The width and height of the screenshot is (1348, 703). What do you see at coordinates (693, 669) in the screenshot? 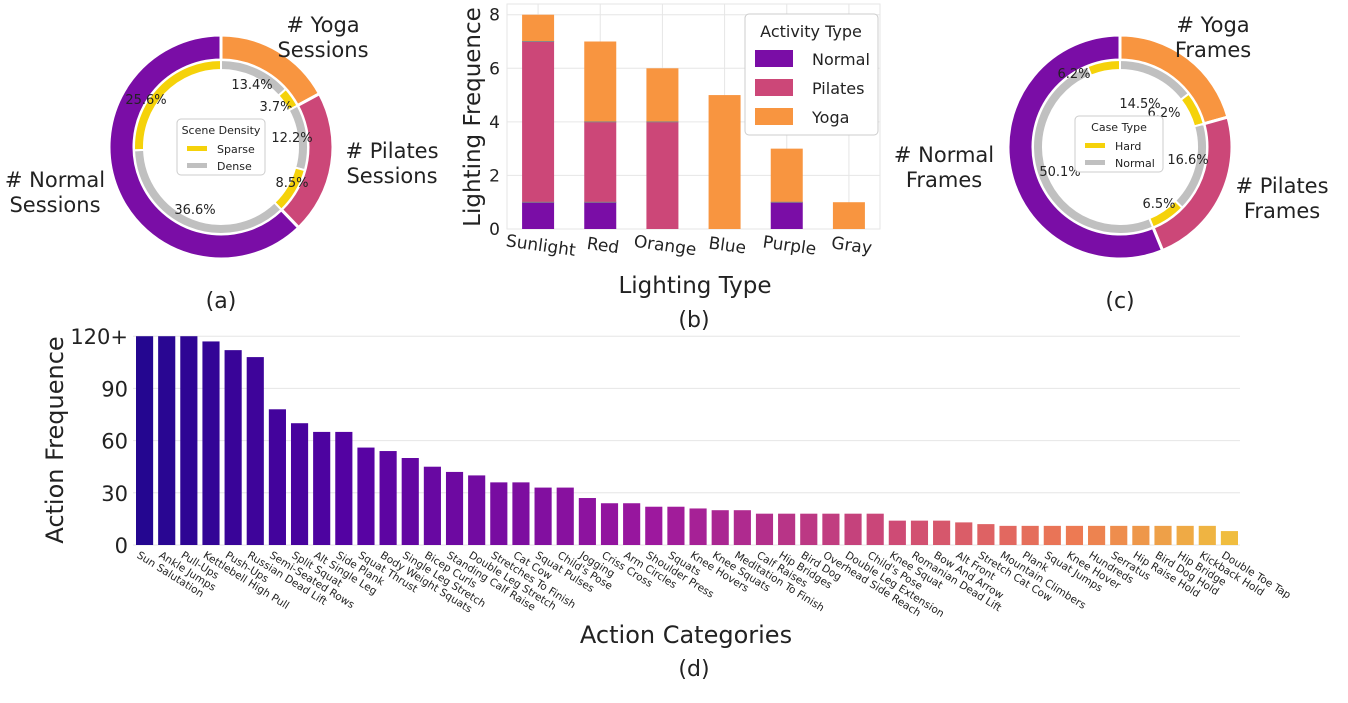
I see `subfigure-caption: (d)` at bounding box center [693, 669].